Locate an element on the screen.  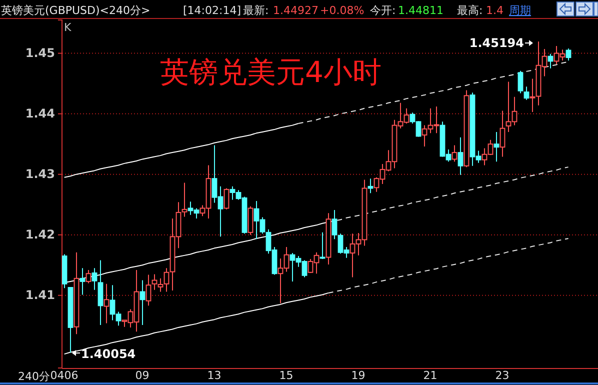
text: 最新: is located at coordinates (256, 10).